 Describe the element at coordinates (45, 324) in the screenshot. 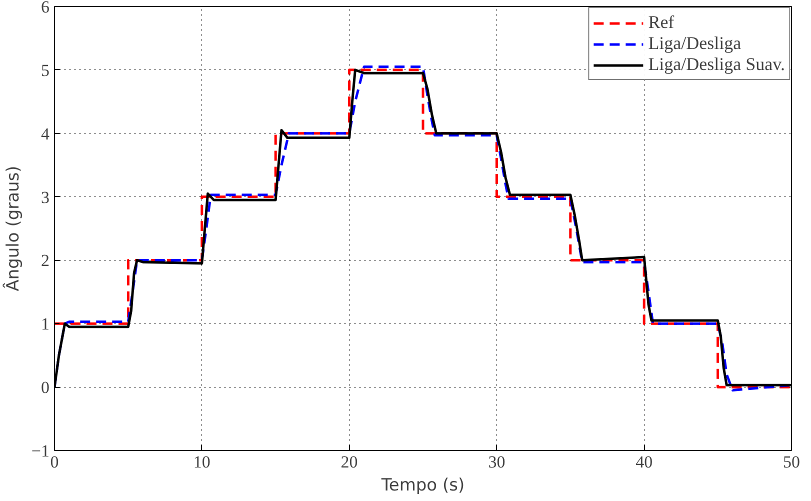

I see `y-tick-label: 1` at that location.